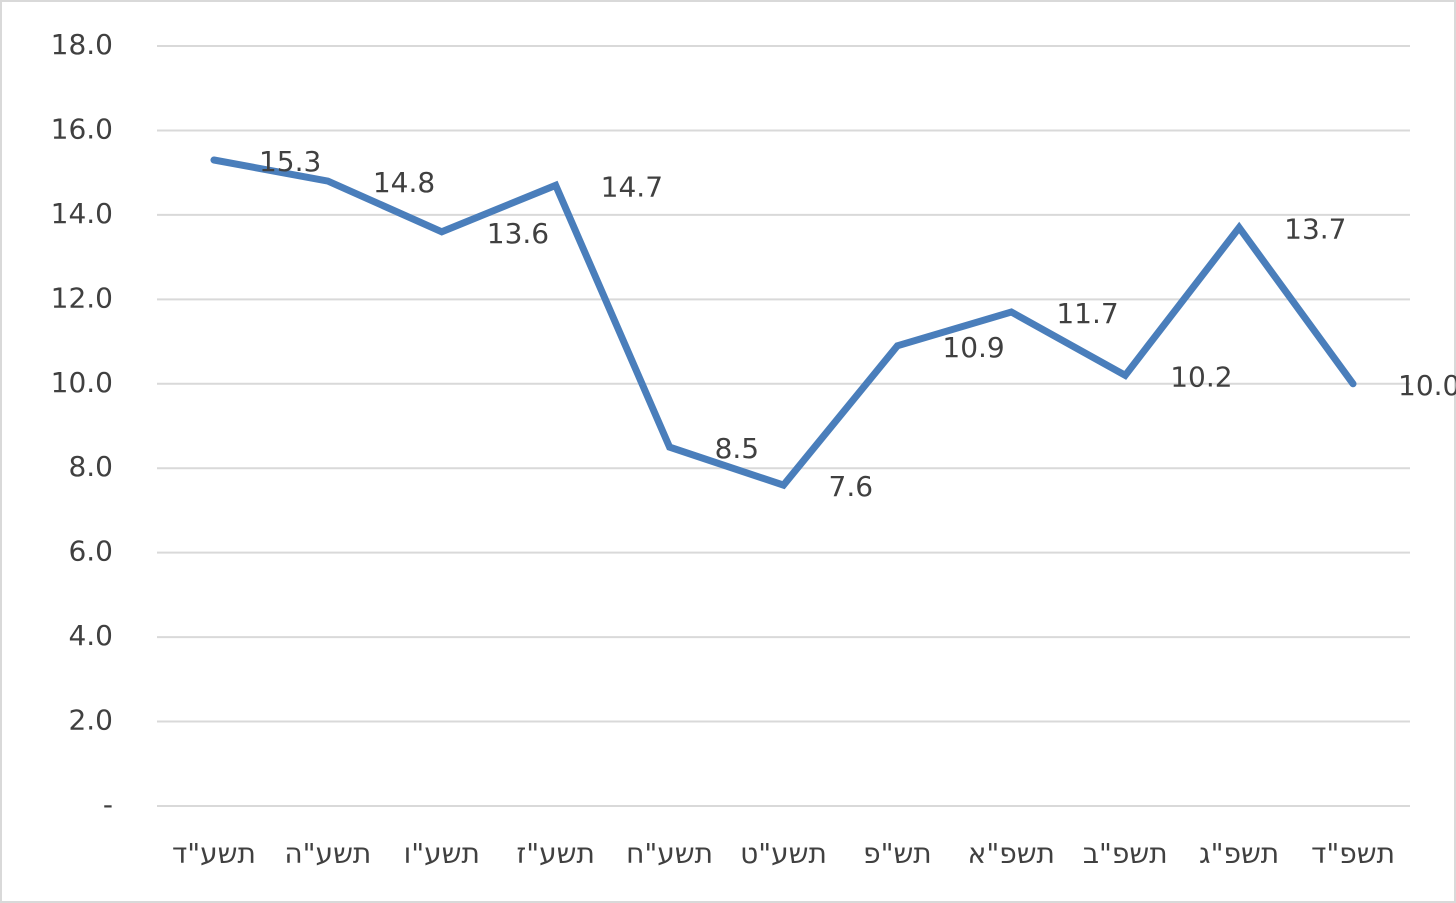 This screenshot has height=903, width=1456. What do you see at coordinates (82, 128) in the screenshot?
I see `y-tick-label: 16.0` at bounding box center [82, 128].